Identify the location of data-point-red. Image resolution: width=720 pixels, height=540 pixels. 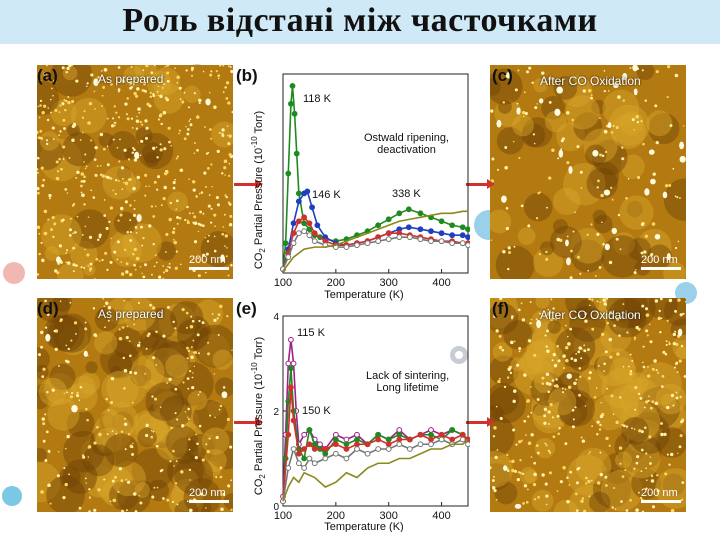
(314, 449).